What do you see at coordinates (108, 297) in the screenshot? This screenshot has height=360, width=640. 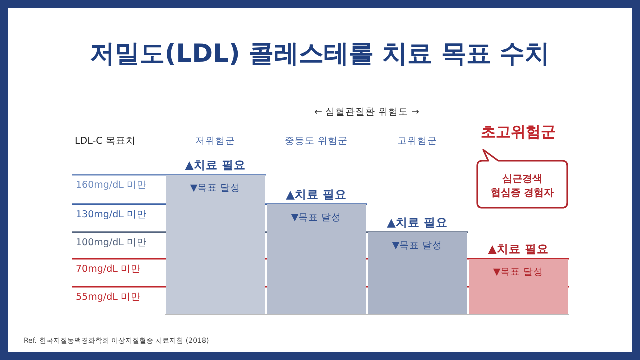 I see `ref-line-label: 55mg/dL 미만` at bounding box center [108, 297].